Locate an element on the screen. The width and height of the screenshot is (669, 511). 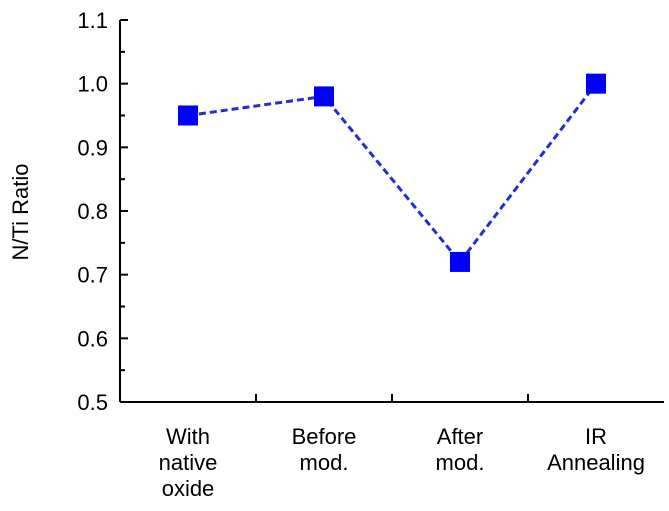
y-tick-label: 0.5 is located at coordinates (92, 402).